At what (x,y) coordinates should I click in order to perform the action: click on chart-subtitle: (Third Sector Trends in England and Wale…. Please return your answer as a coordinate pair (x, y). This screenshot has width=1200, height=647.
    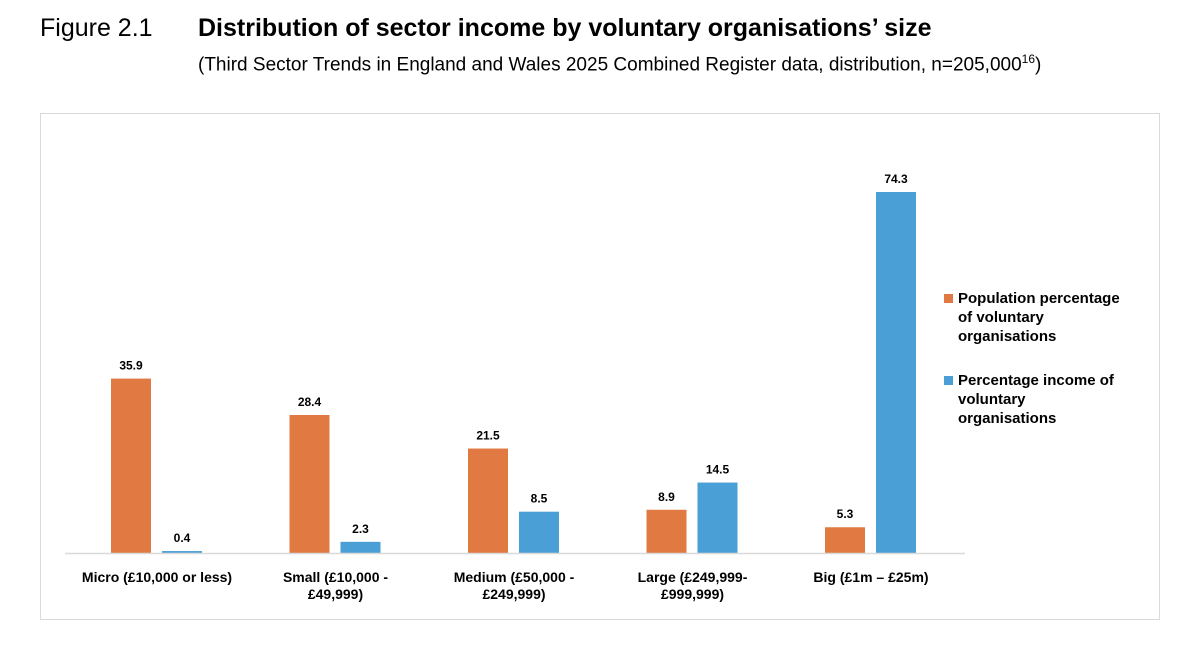
    Looking at the image, I should click on (638, 62).